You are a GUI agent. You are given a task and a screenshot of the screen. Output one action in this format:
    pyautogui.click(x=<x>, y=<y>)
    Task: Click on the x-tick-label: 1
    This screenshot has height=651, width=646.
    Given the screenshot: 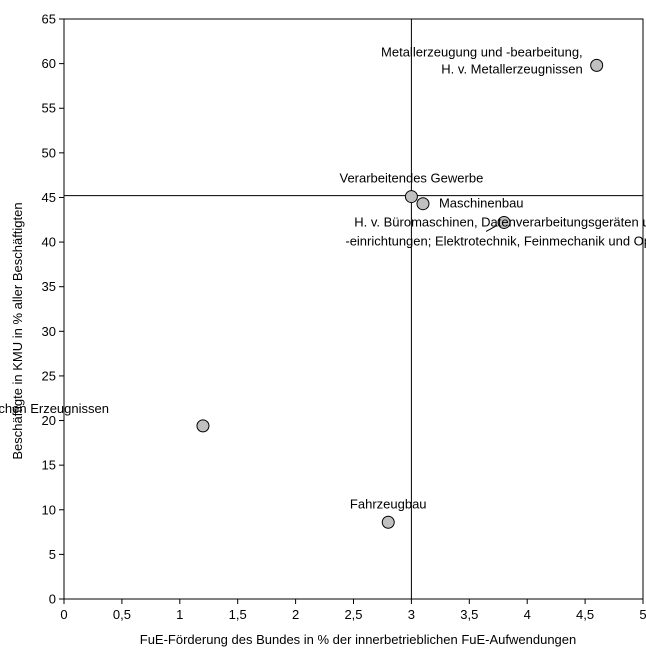 What is the action you would take?
    pyautogui.click(x=179, y=614)
    